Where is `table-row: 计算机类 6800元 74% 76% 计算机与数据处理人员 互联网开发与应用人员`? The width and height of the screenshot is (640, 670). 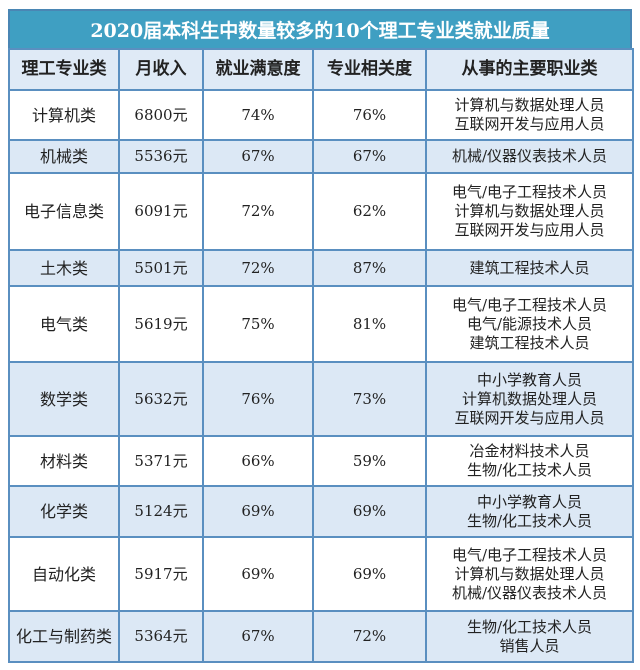
table-row: 计算机类 6800元 74% 76% 计算机与数据处理人员 互联网开发与应用人员 is located at coordinates (321, 115).